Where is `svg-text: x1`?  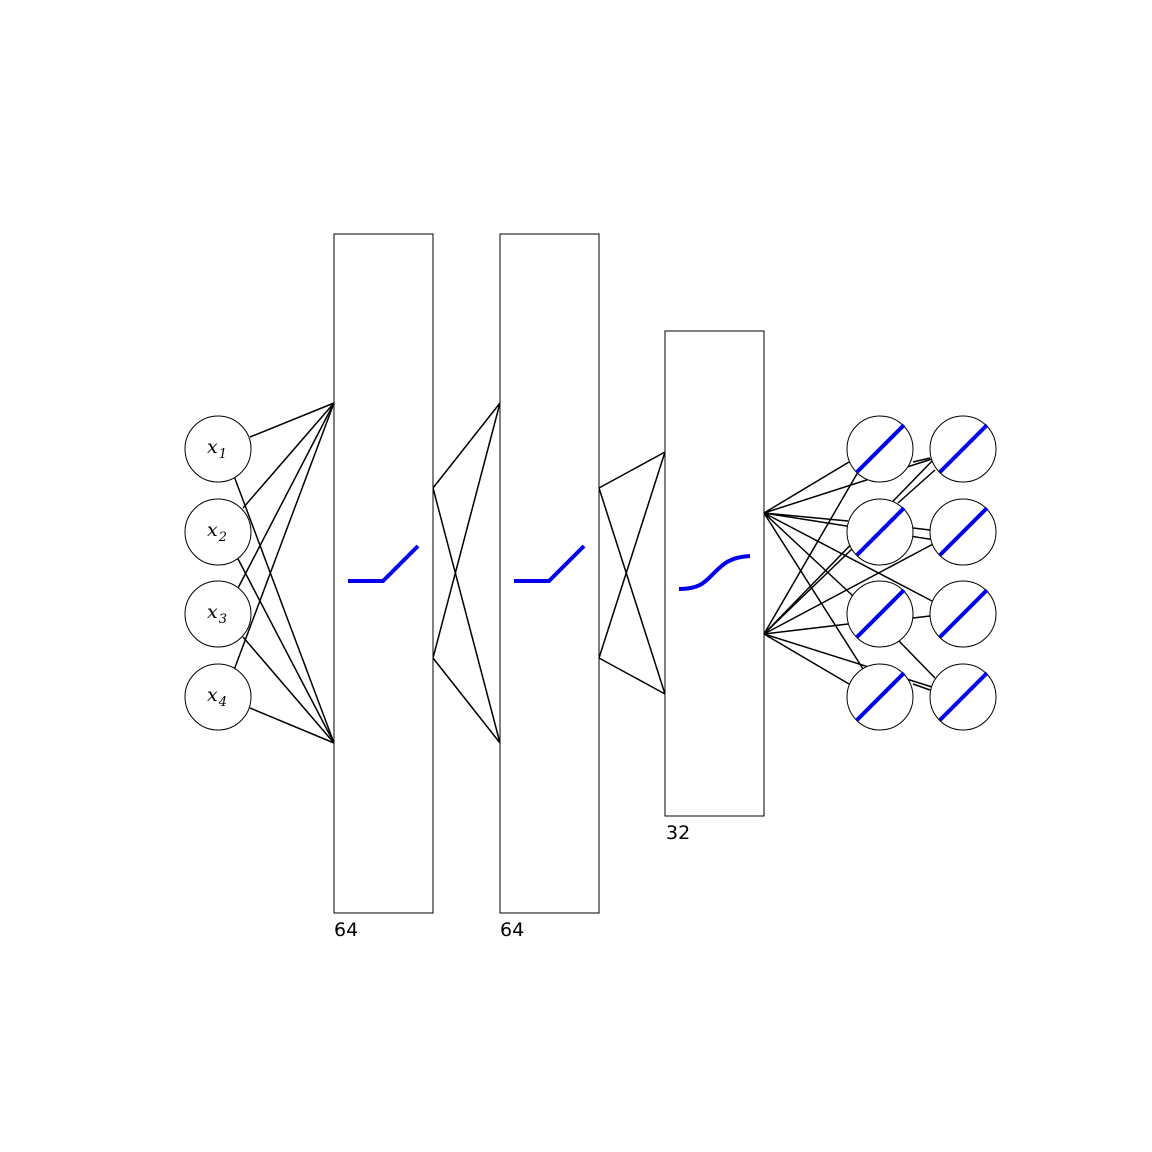 svg-text: x1 is located at coordinates (217, 449).